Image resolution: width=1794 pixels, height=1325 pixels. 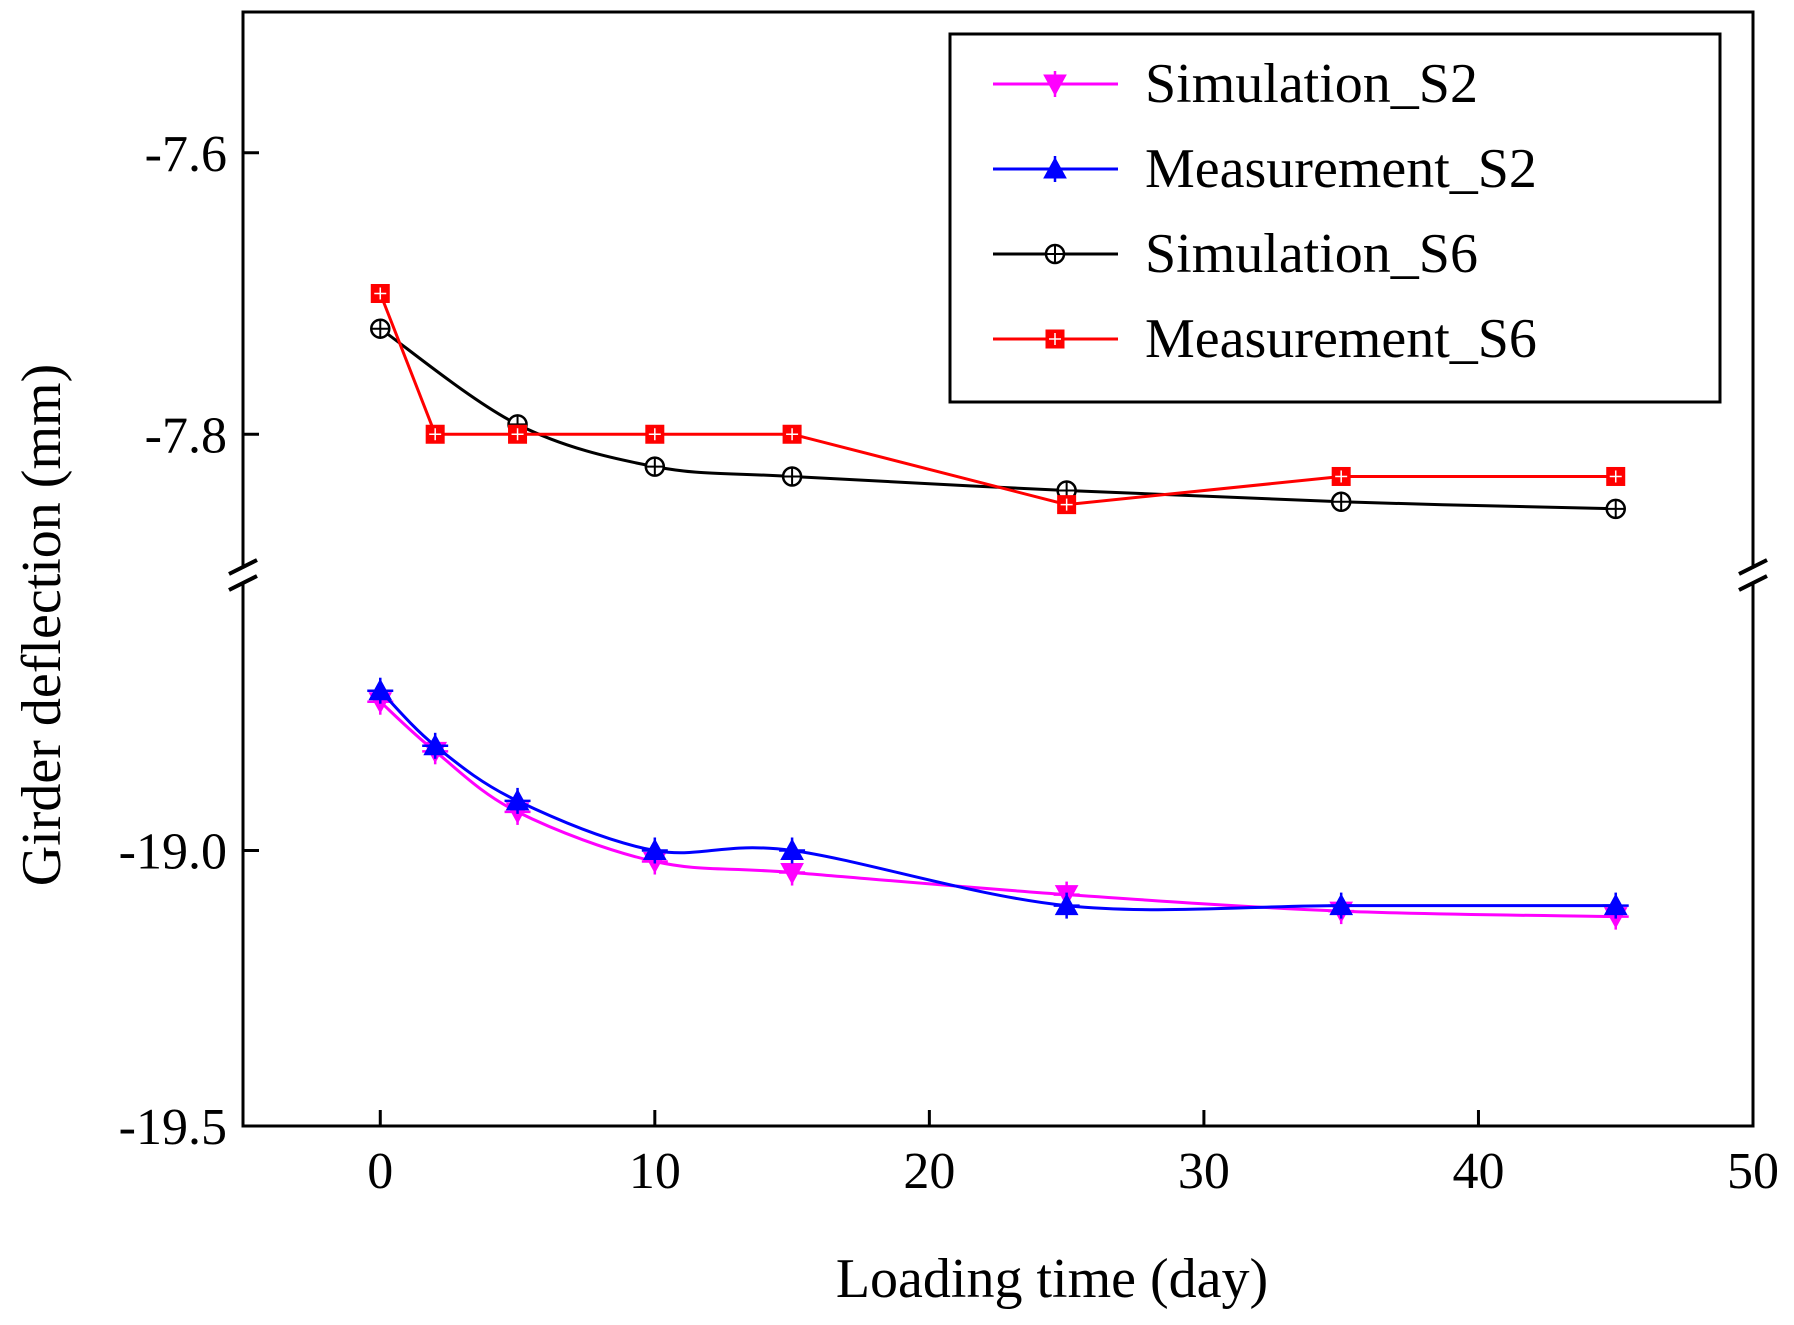 What do you see at coordinates (186, 435) in the screenshot?
I see `y-tick-label: -7.8` at bounding box center [186, 435].